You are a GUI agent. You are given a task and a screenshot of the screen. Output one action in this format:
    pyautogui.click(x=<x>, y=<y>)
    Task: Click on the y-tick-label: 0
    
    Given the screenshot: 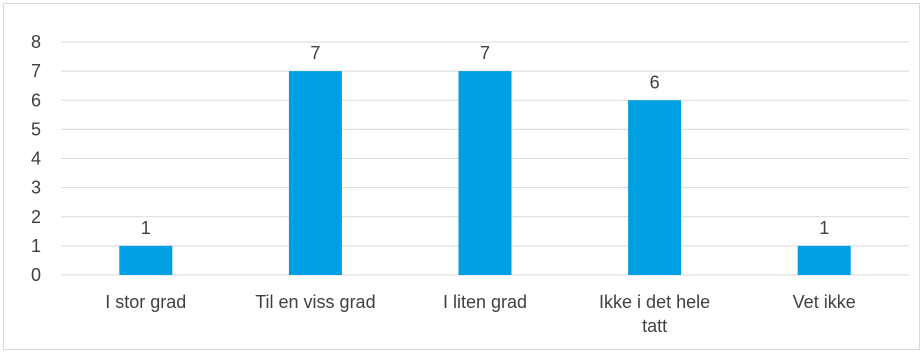 What is the action you would take?
    pyautogui.click(x=36, y=275)
    